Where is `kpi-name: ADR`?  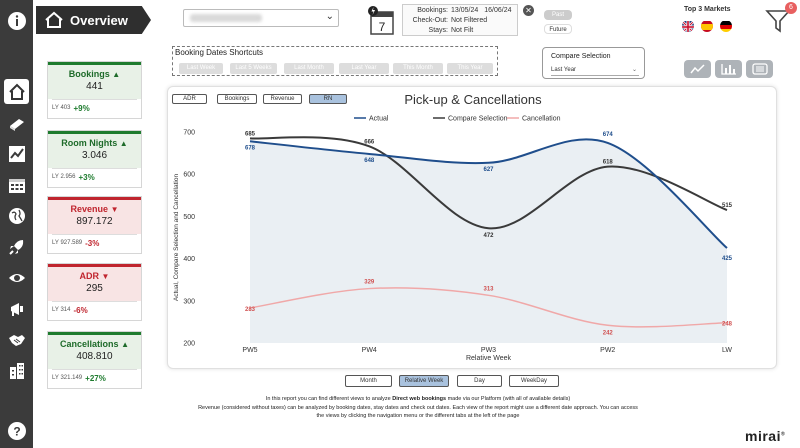 kpi-name: ADR is located at coordinates (89, 276).